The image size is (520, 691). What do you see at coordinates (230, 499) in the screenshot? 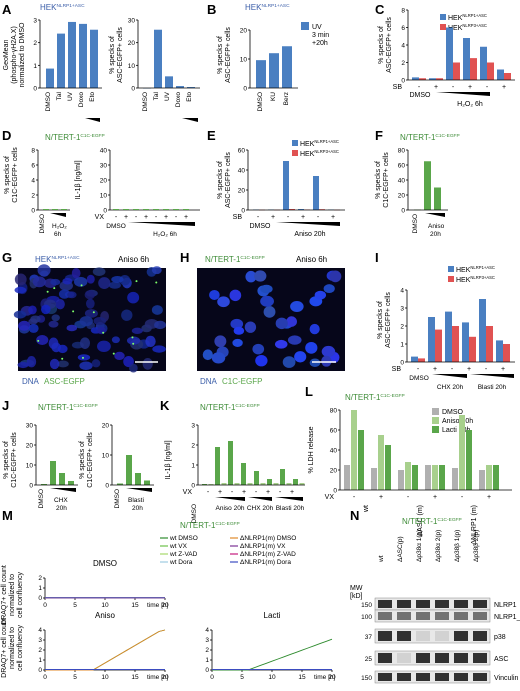
I see `dose-triangle` at bounding box center [230, 499].